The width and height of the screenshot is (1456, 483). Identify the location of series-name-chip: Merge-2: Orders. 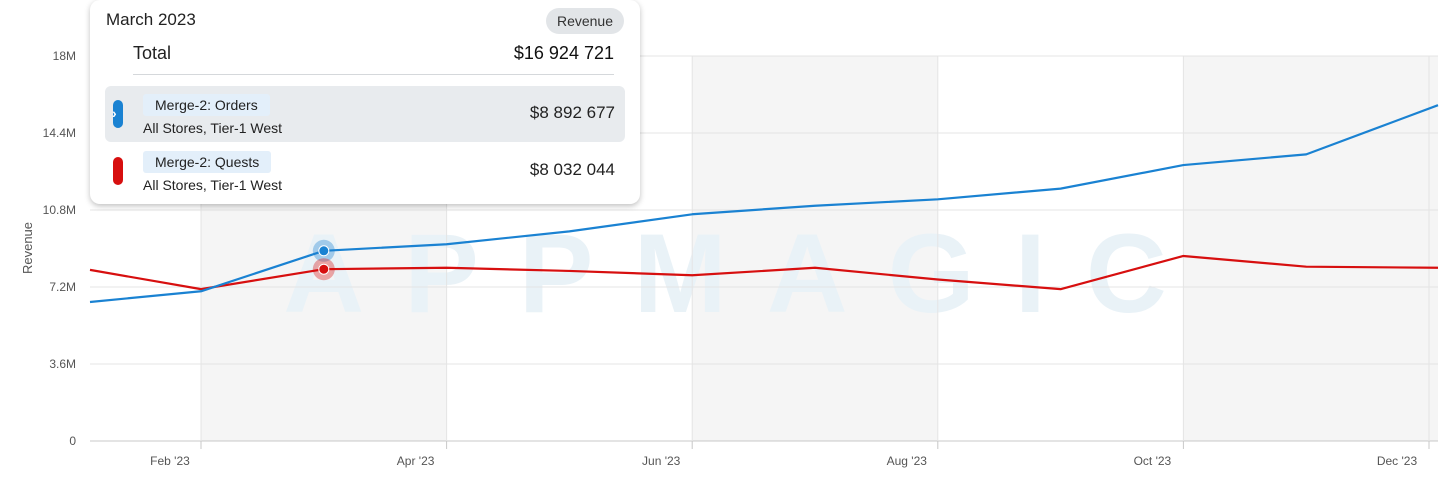
(206, 105).